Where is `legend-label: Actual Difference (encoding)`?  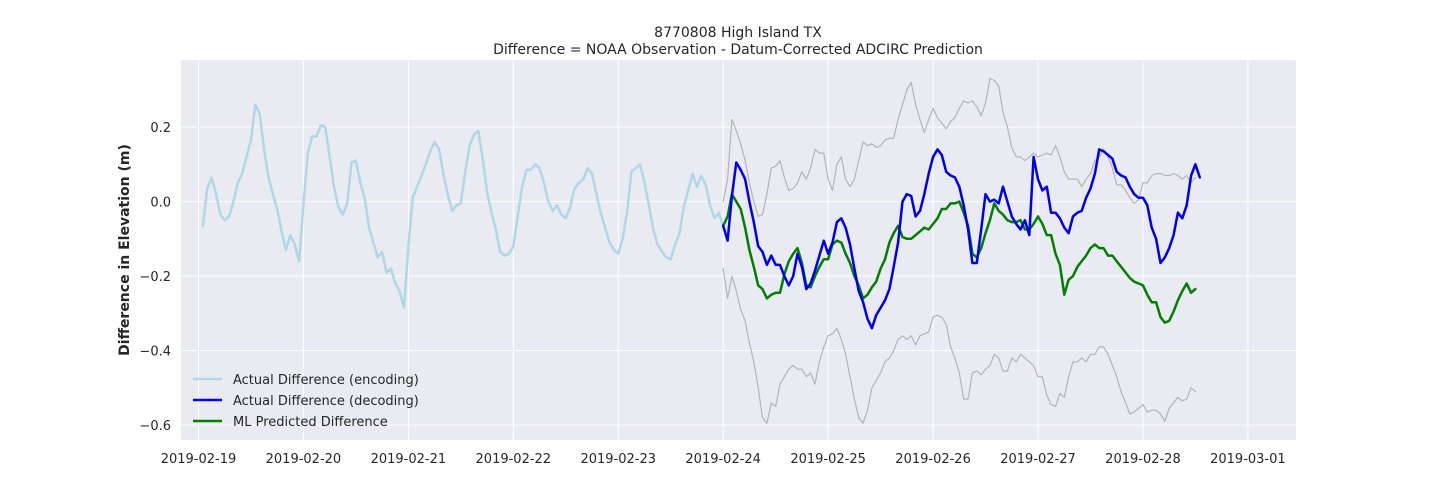 legend-label: Actual Difference (encoding) is located at coordinates (326, 380).